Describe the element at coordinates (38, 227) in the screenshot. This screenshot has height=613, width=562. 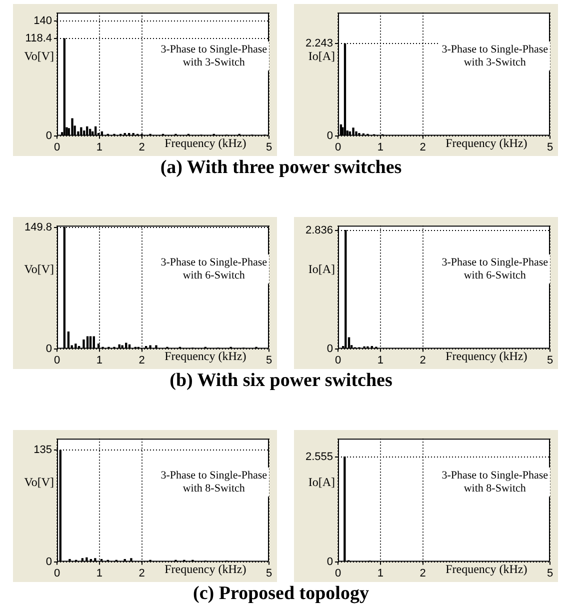
I see `y-tick-label: 149.8` at that location.